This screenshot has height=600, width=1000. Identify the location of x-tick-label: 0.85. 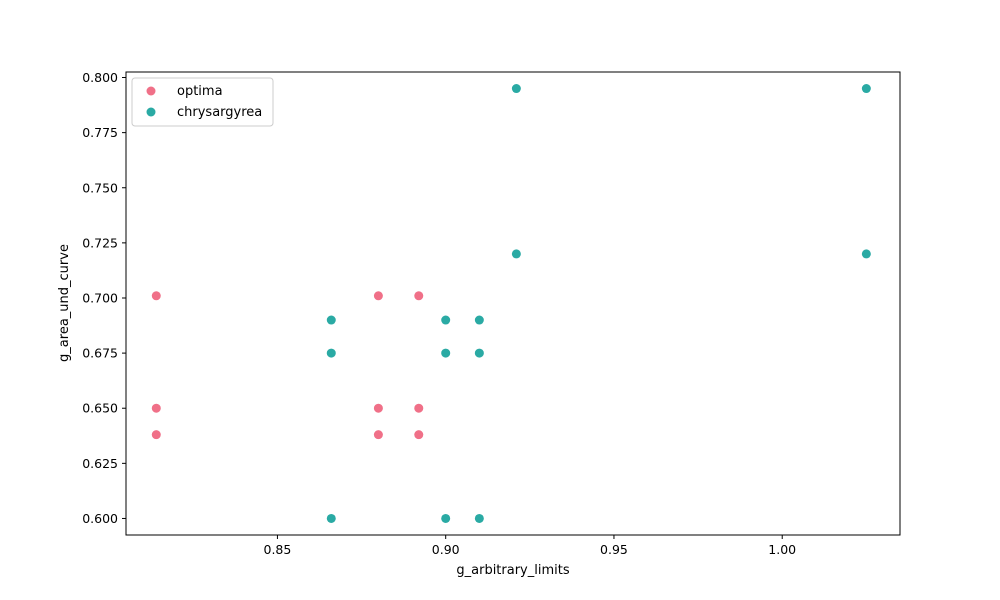
(278, 549).